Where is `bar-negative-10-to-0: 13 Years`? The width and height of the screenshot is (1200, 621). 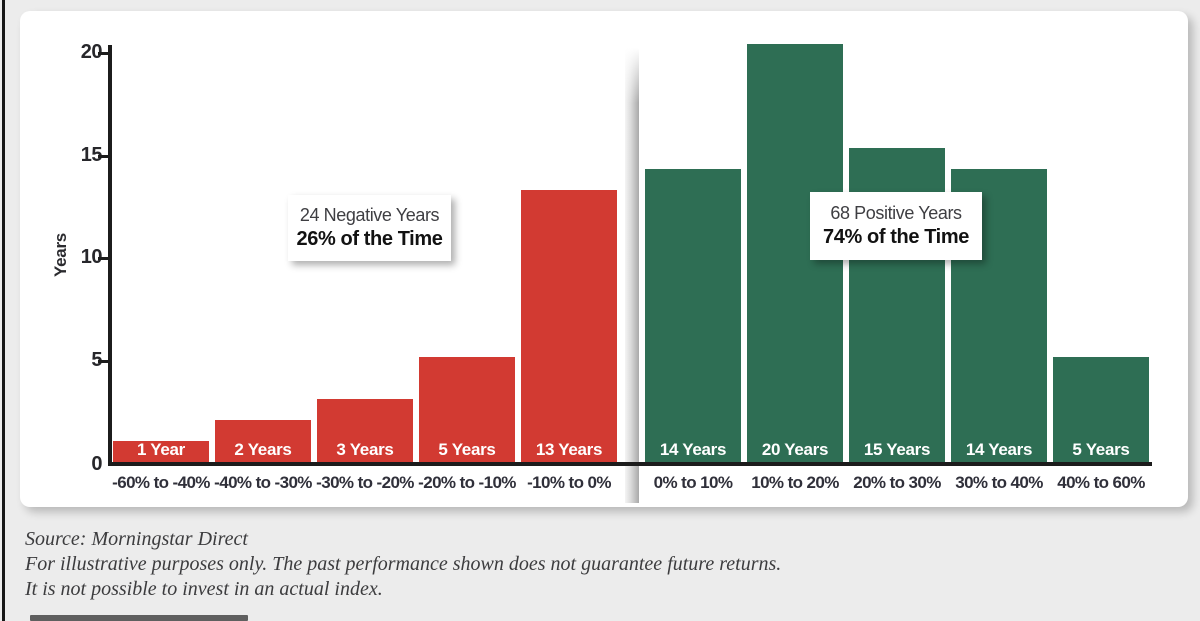
bar-negative-10-to-0: 13 Years is located at coordinates (569, 326).